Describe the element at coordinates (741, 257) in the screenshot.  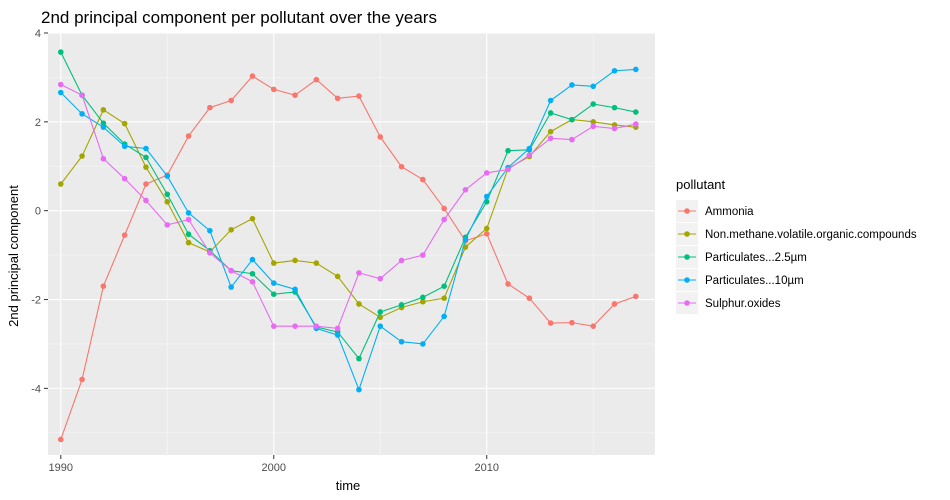
I see `legend-item: Particulates...2.5µm` at that location.